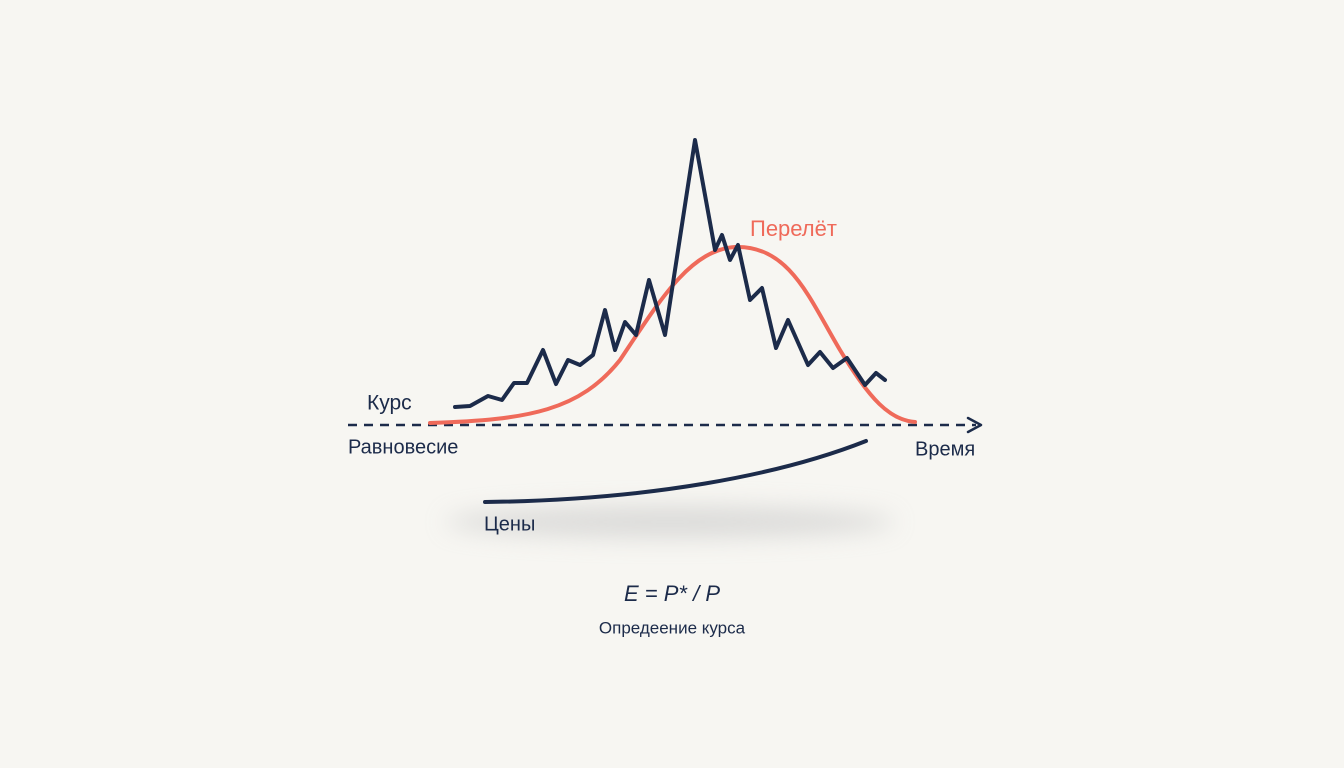  I want to click on rate-label: Курс, so click(389, 403).